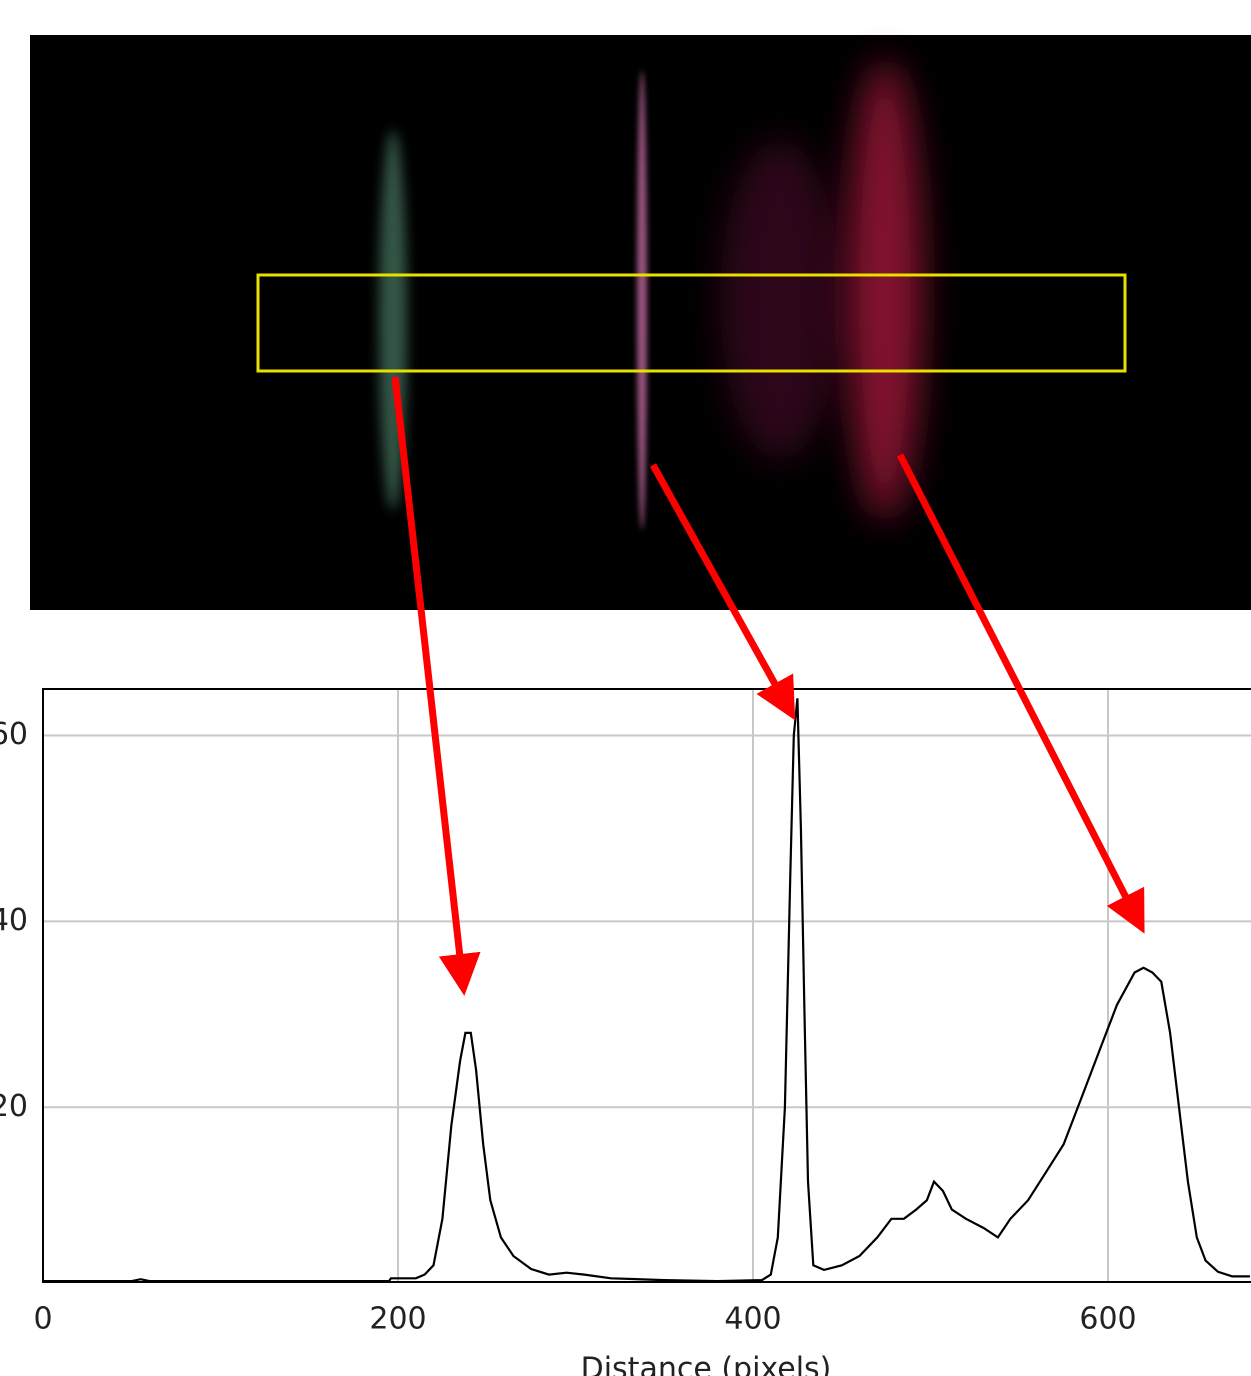  What do you see at coordinates (14, 920) in the screenshot?
I see `y-tick-label: 40` at bounding box center [14, 920].